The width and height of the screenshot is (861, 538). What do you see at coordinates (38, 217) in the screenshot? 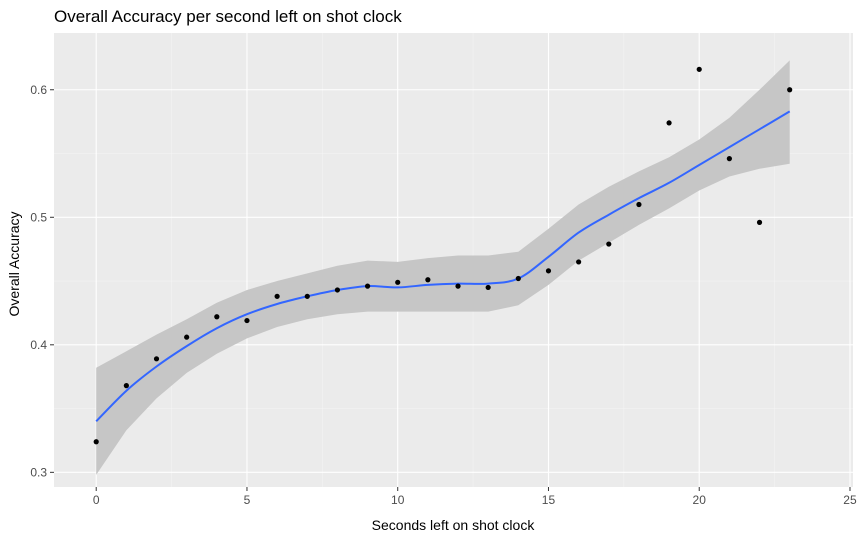
I see `y-tick-label: 0.5` at bounding box center [38, 217].